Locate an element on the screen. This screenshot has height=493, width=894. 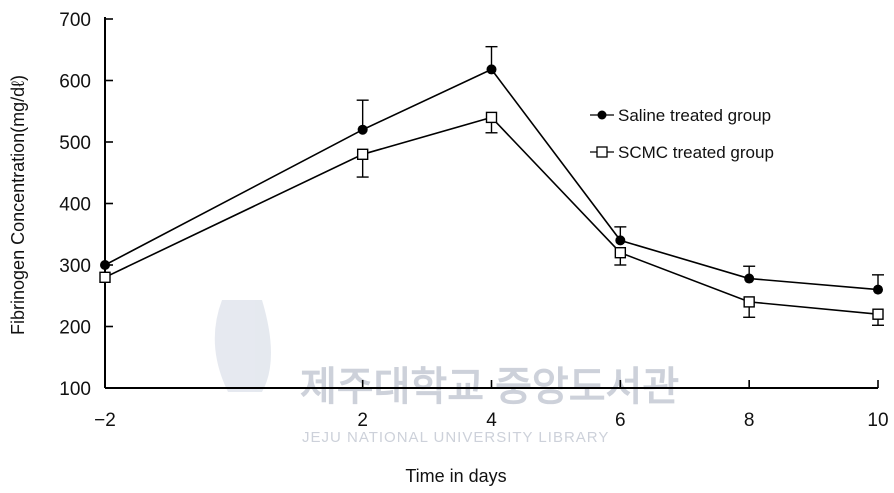
x-tick-label: 8 is located at coordinates (749, 420).